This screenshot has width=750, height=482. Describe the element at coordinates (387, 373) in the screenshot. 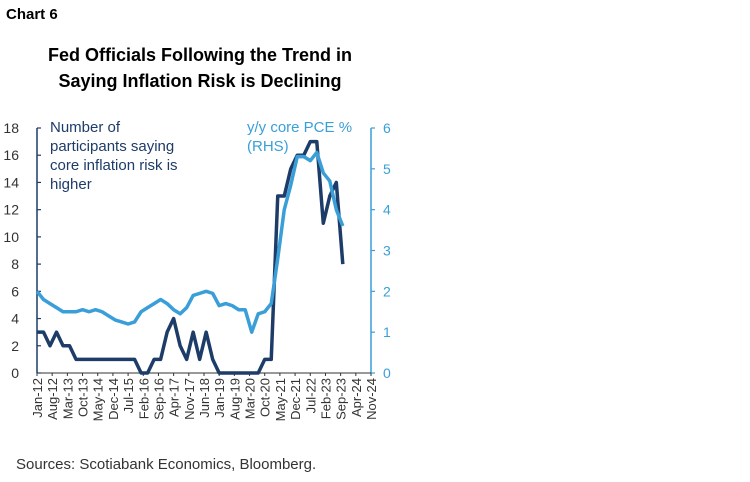

I see `y2-tick-label: 0` at that location.